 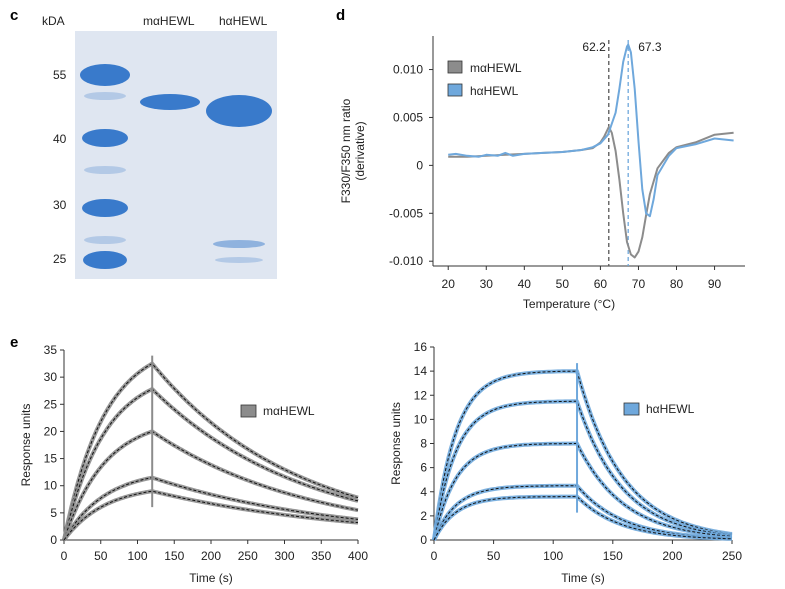 What do you see at coordinates (60, 205) in the screenshot?
I see `gel-marker-30: 30` at bounding box center [60, 205].